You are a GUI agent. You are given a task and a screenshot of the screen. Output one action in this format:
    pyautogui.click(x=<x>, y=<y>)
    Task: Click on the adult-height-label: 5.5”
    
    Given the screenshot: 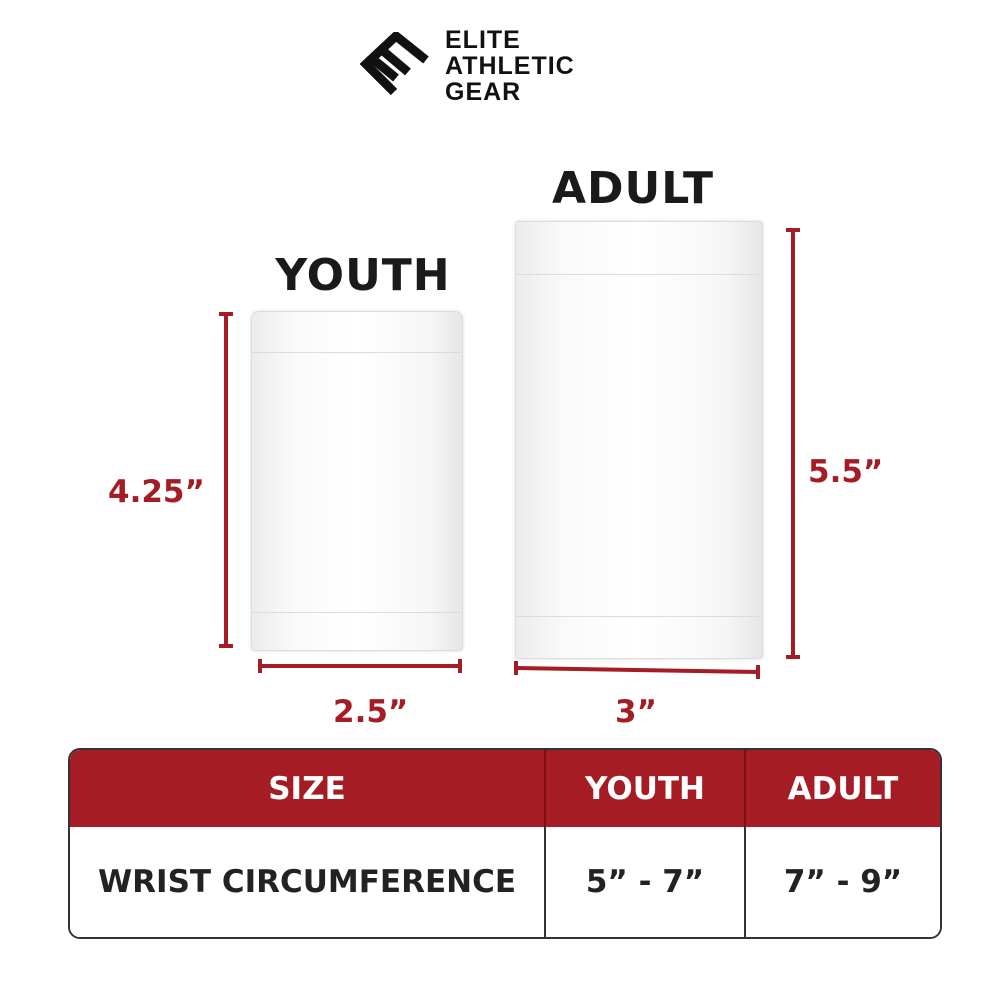 What is the action you would take?
    pyautogui.click(x=846, y=472)
    